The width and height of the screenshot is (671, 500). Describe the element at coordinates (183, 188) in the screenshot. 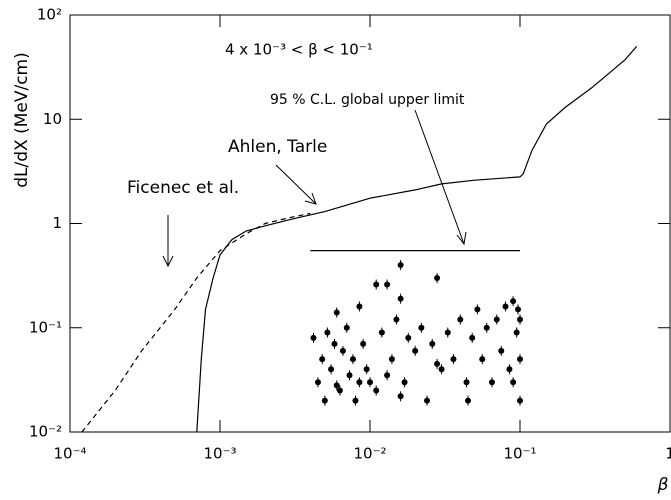

I see `ficenec-annotation: Ficenec et al.` at that location.